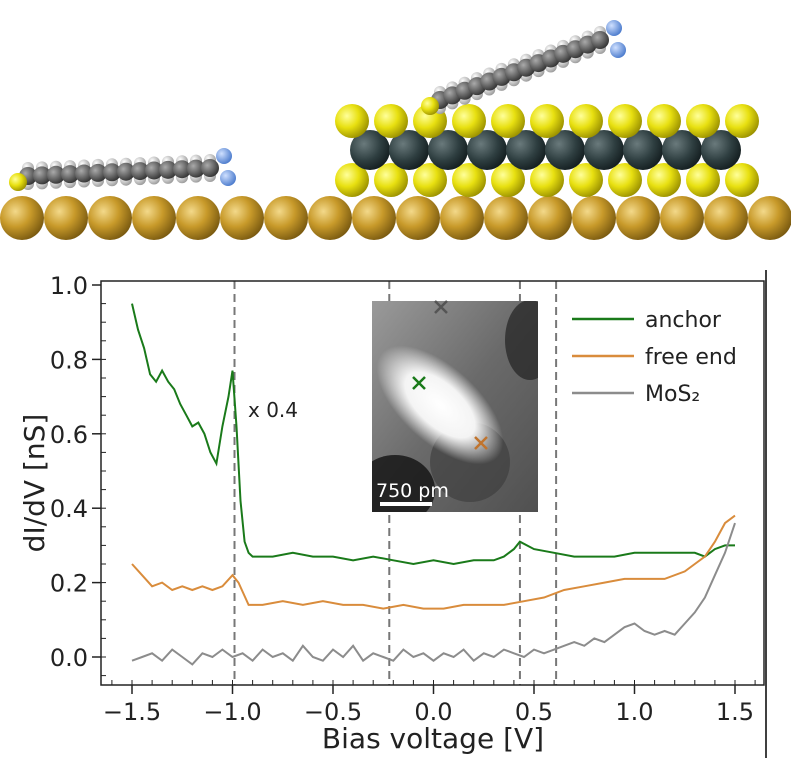 This screenshot has height=758, width=791. I want to click on x-tick-label: 0.5, so click(534, 712).